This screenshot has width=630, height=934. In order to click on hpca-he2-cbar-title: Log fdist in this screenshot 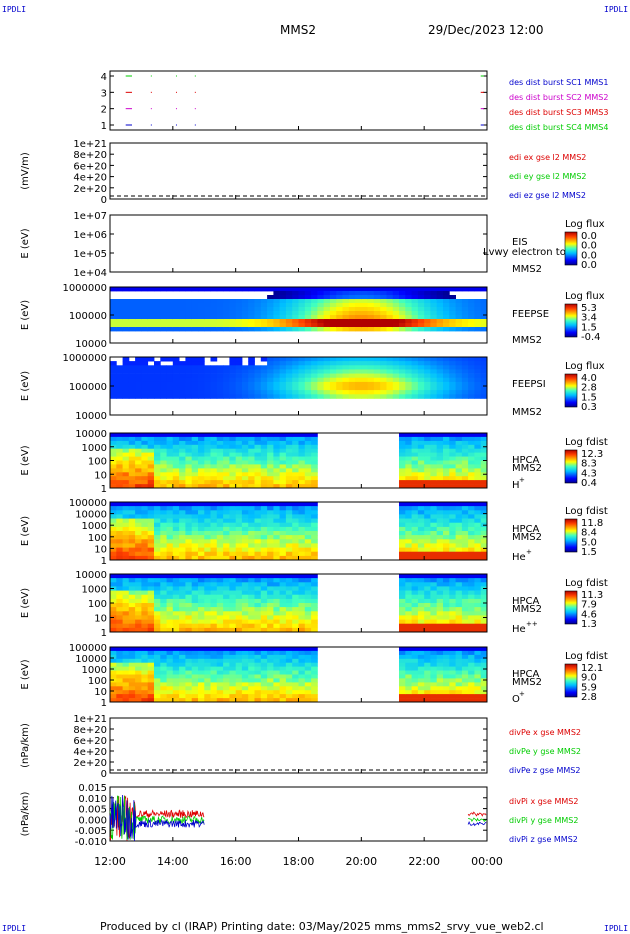, I will do `click(586, 583)`.